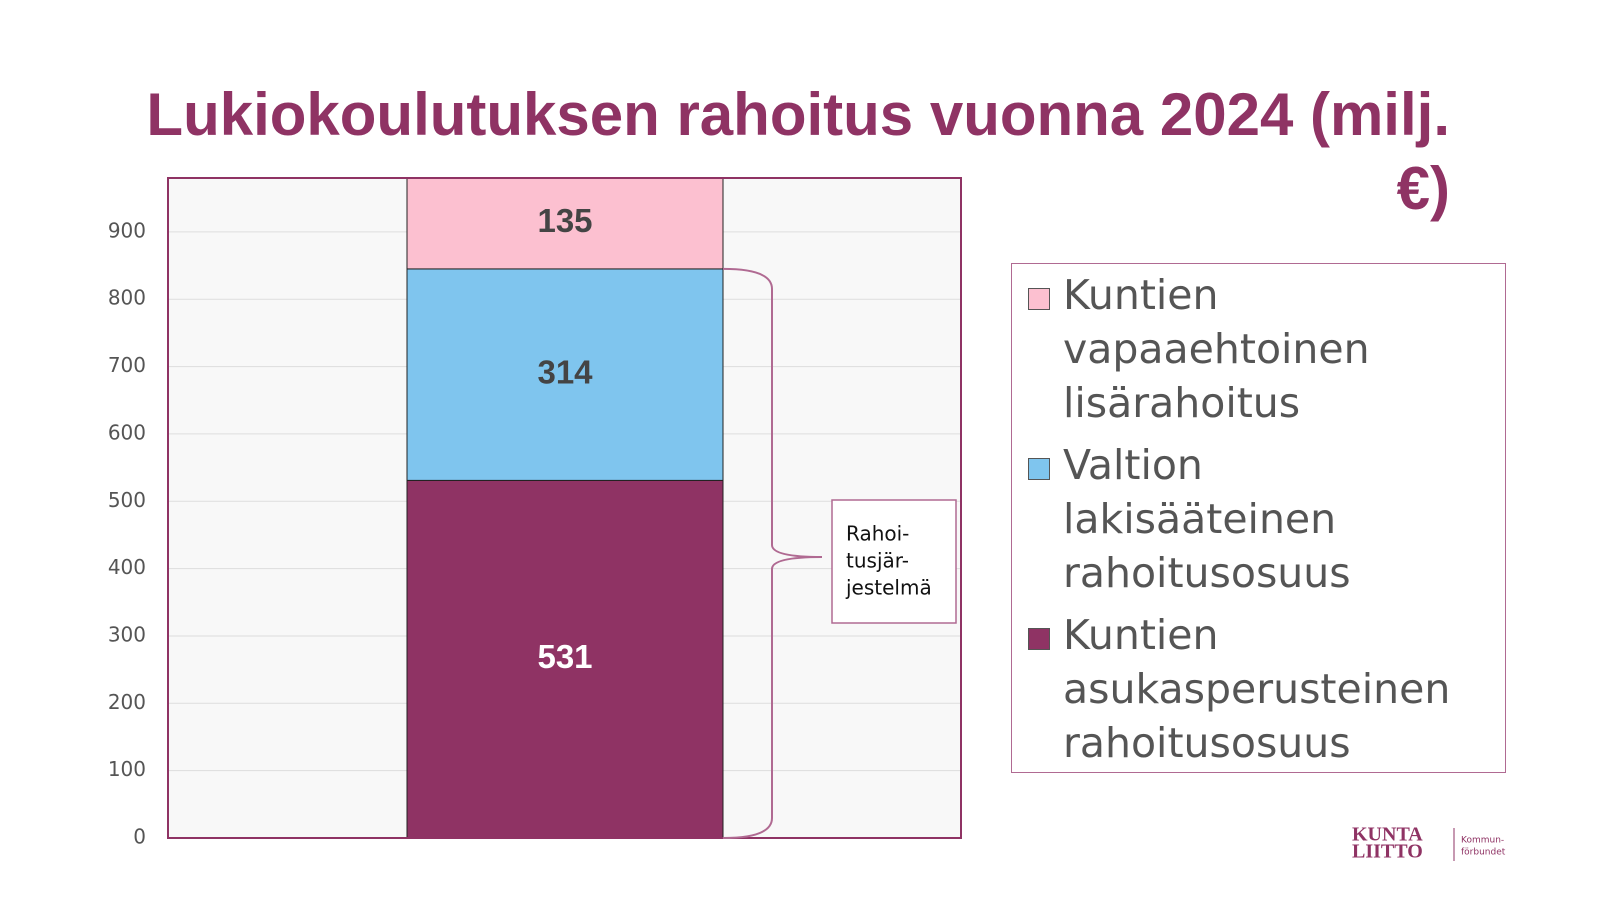 The height and width of the screenshot is (900, 1600). I want to click on logo-text: LIITTO, so click(1387, 852).